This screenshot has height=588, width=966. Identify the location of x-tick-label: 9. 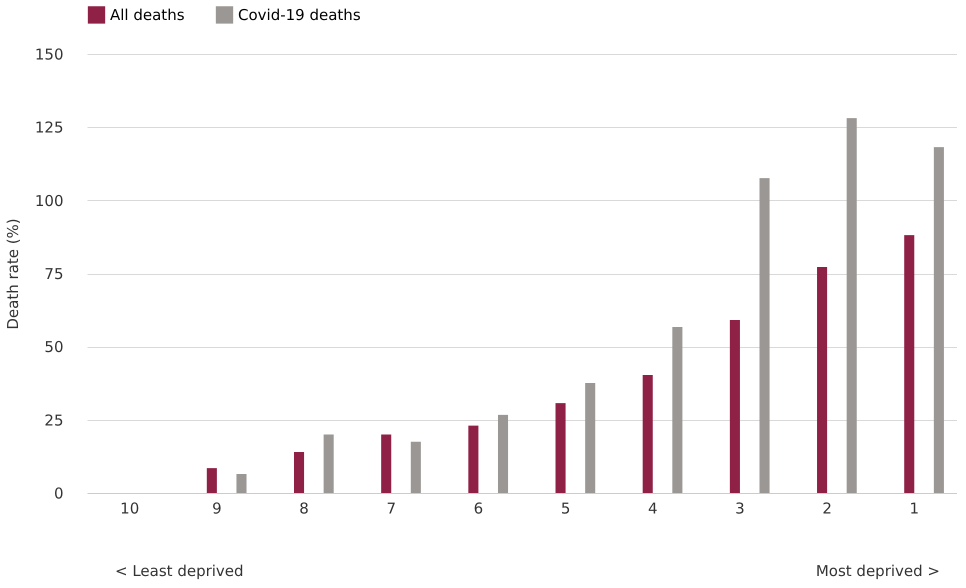
(217, 509).